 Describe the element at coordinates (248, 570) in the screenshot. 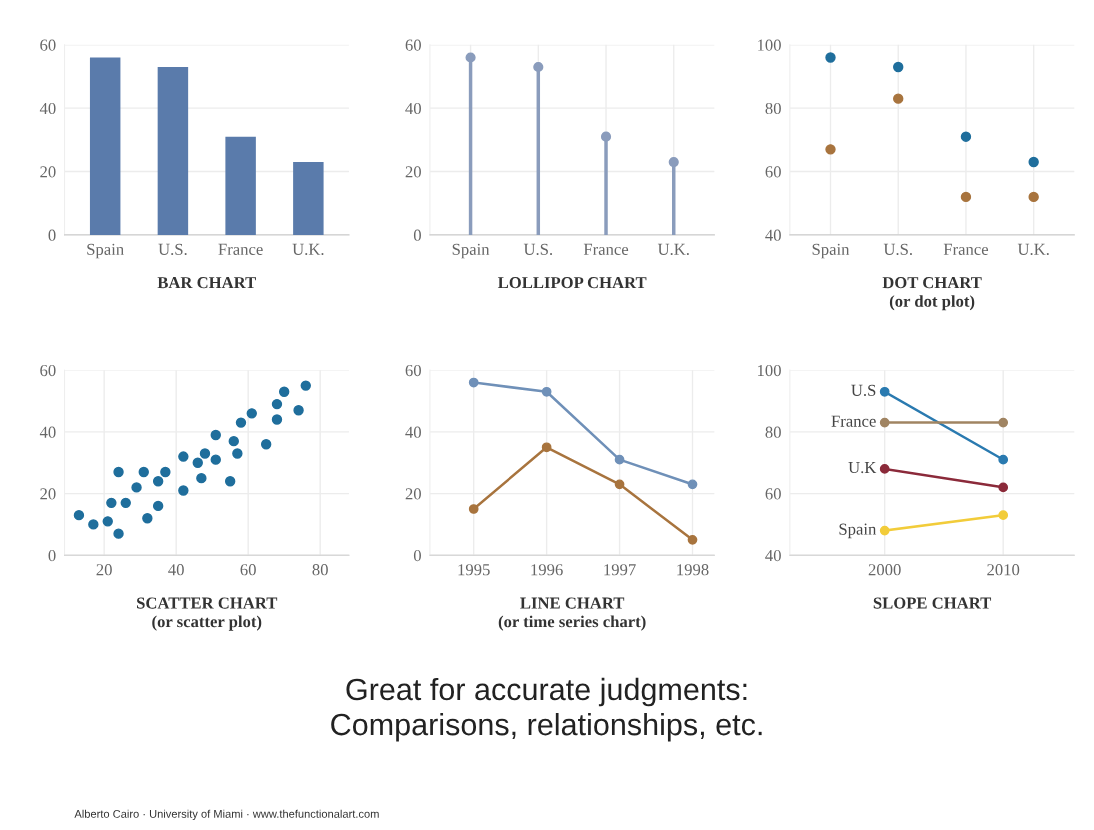

I see `x-tick-label: 60` at that location.